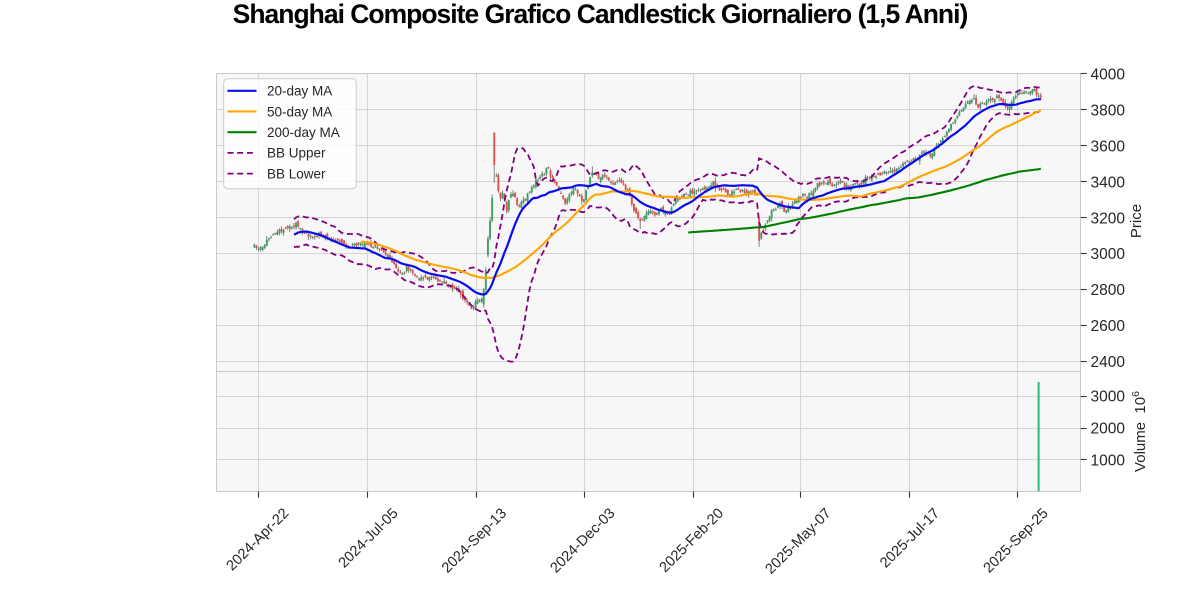 This screenshot has width=1200, height=605. Describe the element at coordinates (1139, 431) in the screenshot. I see `svg-text: Volume 106` at that location.